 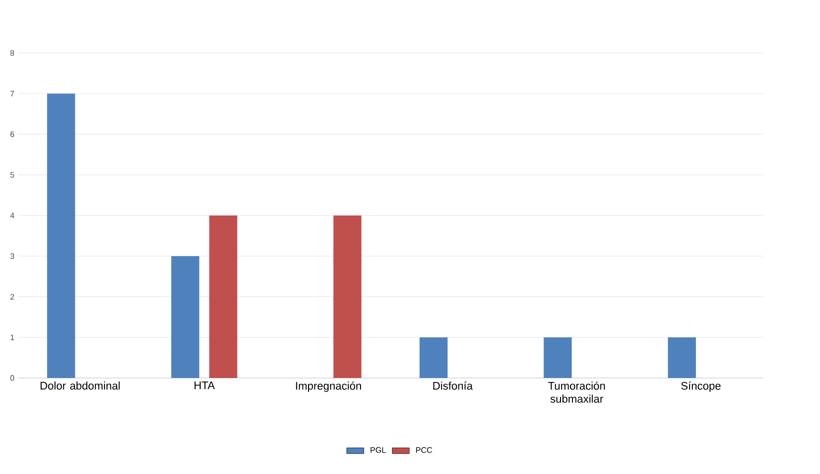 I want to click on y-tick-label: 4, so click(x=12, y=215).